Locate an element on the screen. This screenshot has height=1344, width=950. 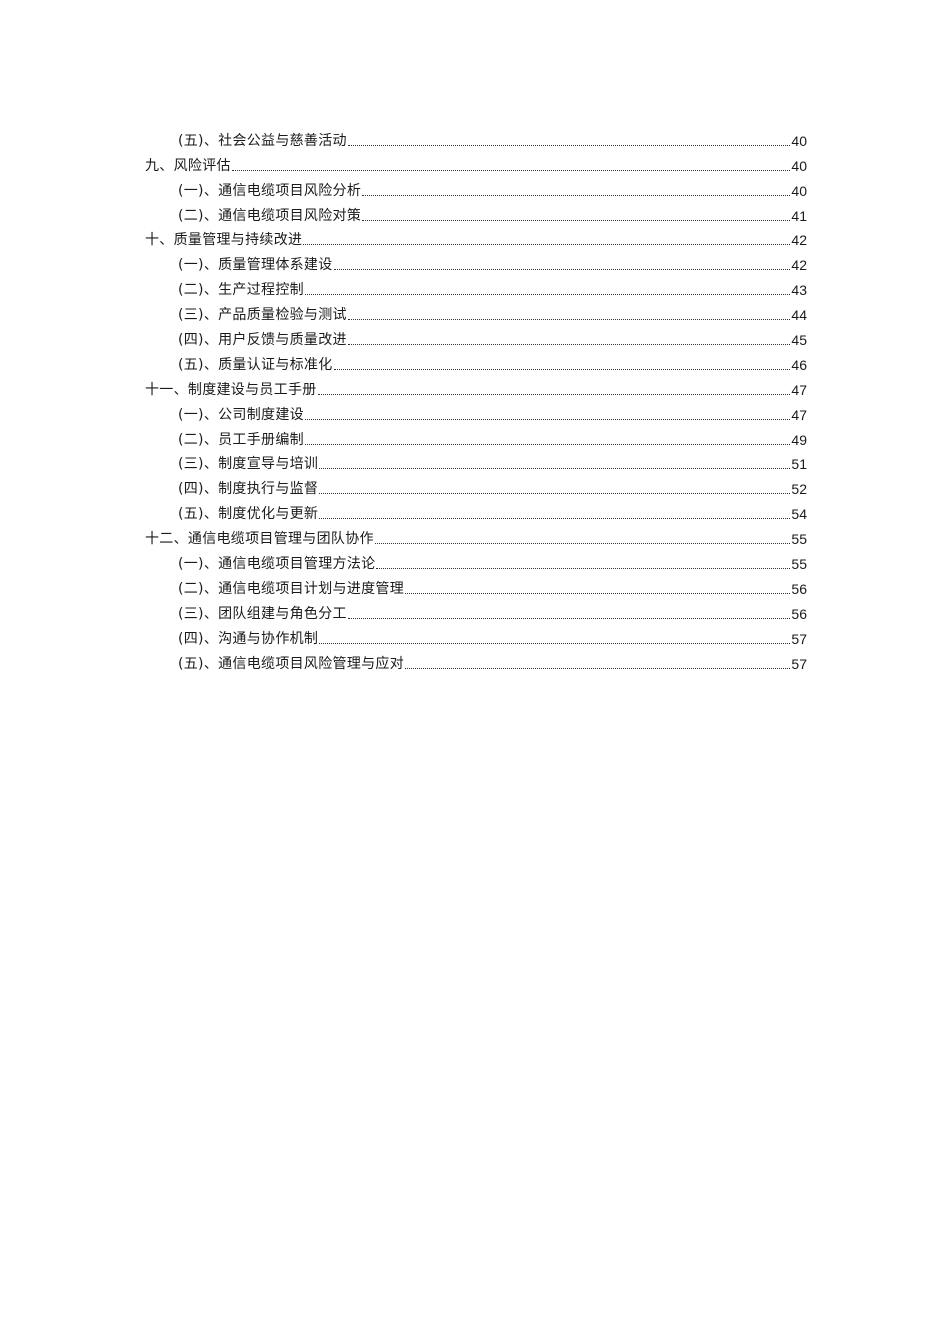
toc-entry-title: (一)、通信电缆项目风险分析 is located at coordinates (270, 190).